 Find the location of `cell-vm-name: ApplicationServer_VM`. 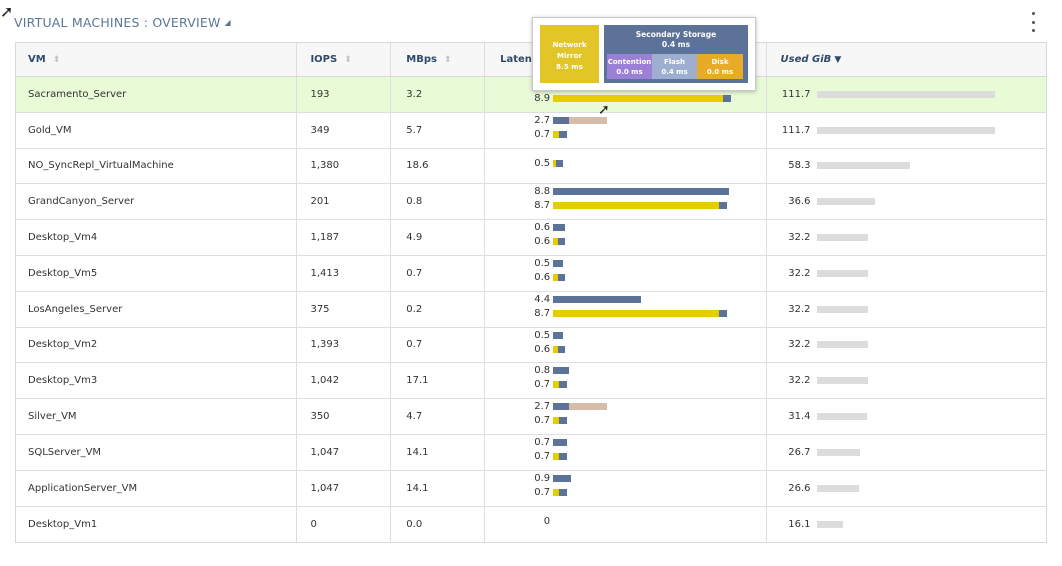

cell-vm-name: ApplicationServer_VM is located at coordinates (157, 488).